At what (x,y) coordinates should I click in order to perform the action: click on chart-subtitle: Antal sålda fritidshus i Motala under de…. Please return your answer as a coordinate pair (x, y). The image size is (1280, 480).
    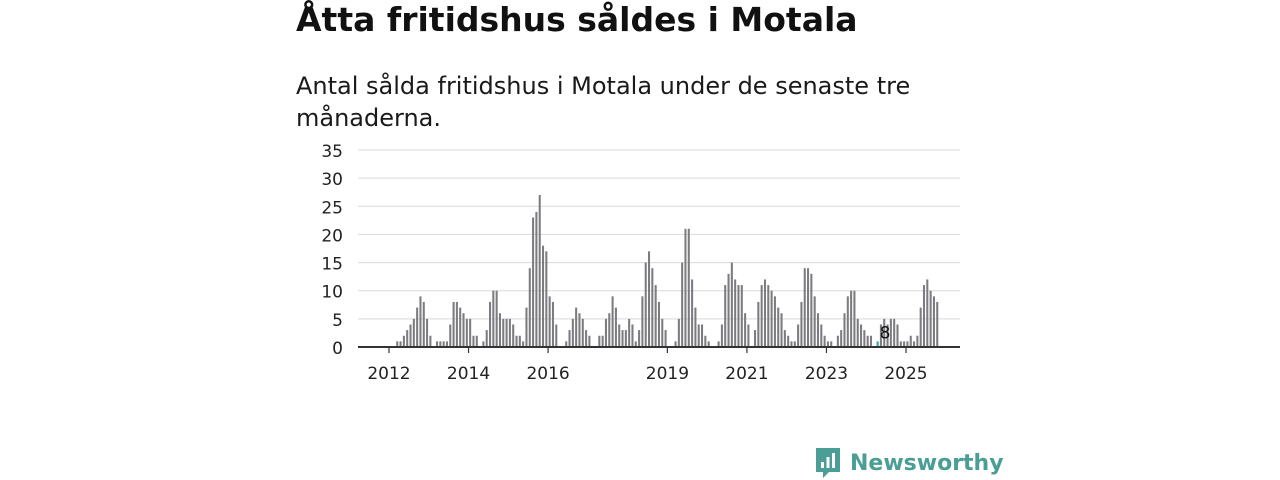
    Looking at the image, I should click on (603, 102).